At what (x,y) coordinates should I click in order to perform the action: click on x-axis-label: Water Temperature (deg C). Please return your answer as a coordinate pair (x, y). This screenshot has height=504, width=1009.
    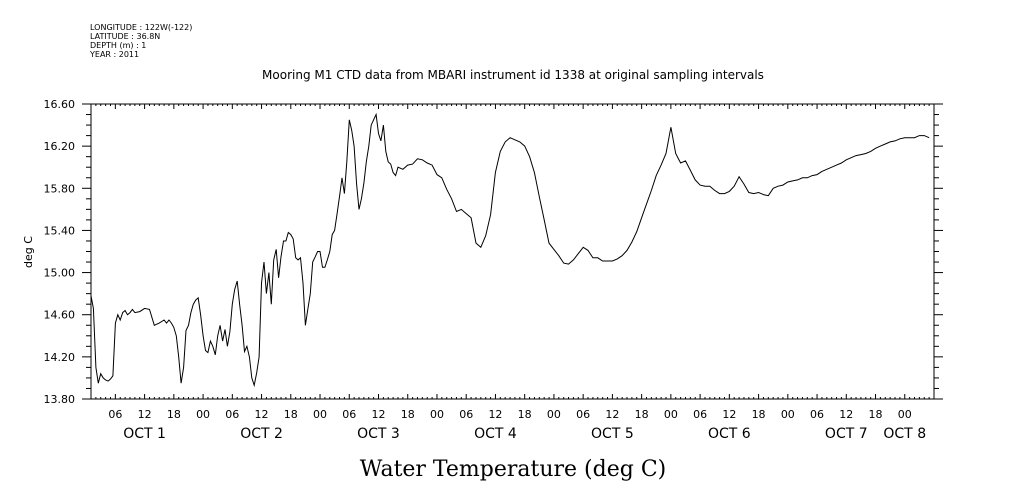
    Looking at the image, I should click on (513, 469).